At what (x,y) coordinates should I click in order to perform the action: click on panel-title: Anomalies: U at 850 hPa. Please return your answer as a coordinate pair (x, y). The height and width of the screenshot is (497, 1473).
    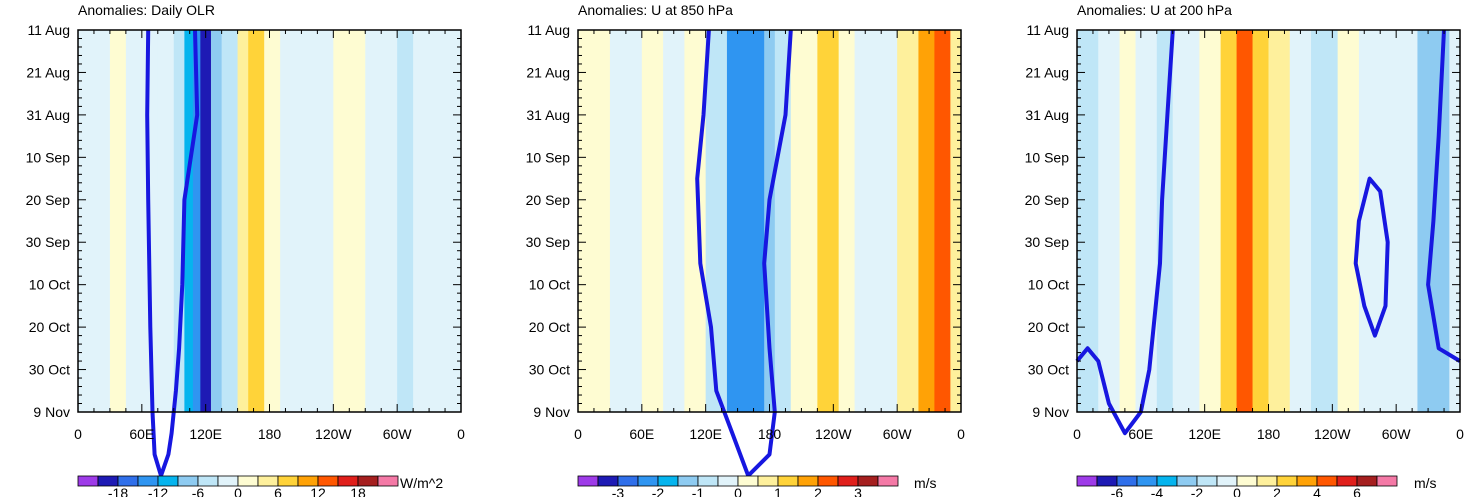
    Looking at the image, I should click on (655, 10).